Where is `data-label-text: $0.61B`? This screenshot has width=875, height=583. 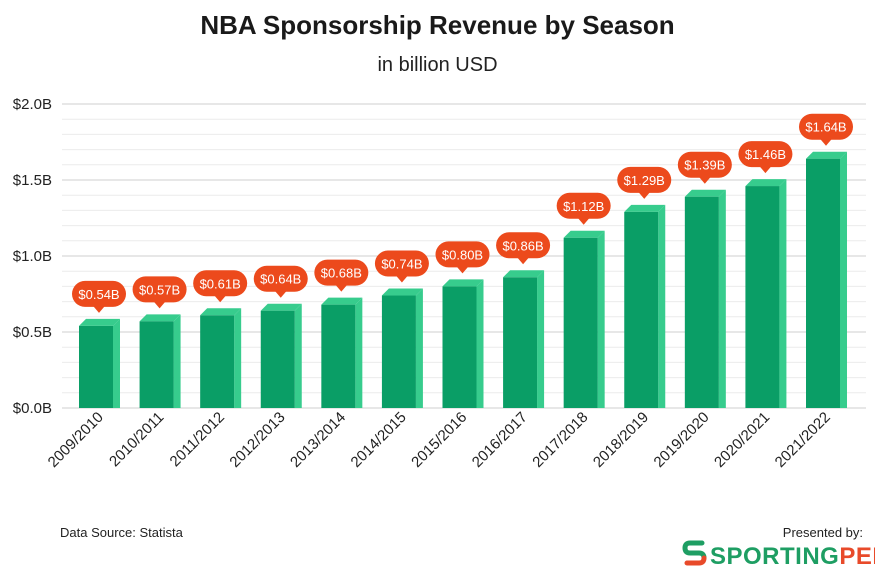
data-label-text: $0.61B is located at coordinates (220, 283).